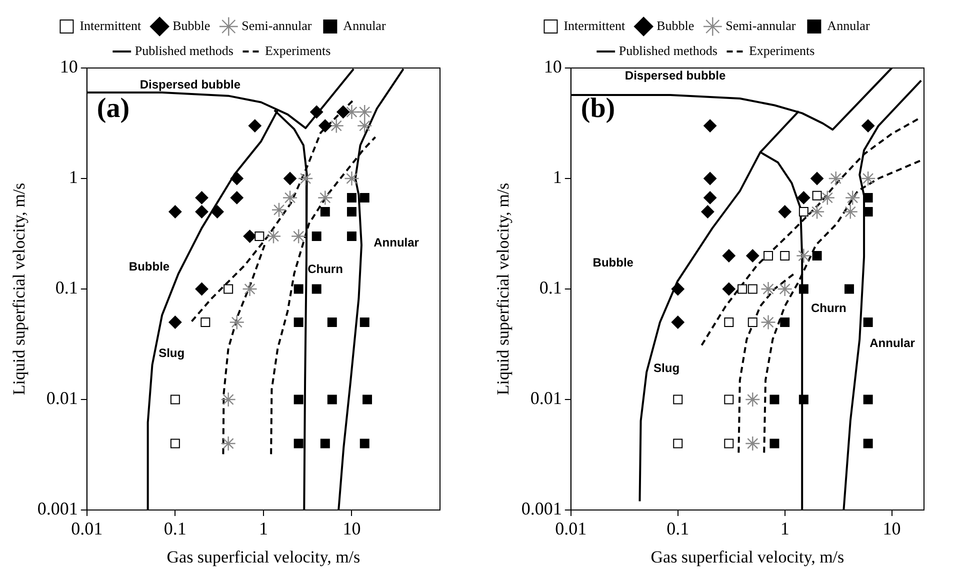  I want to click on text: (b), so click(598, 108).